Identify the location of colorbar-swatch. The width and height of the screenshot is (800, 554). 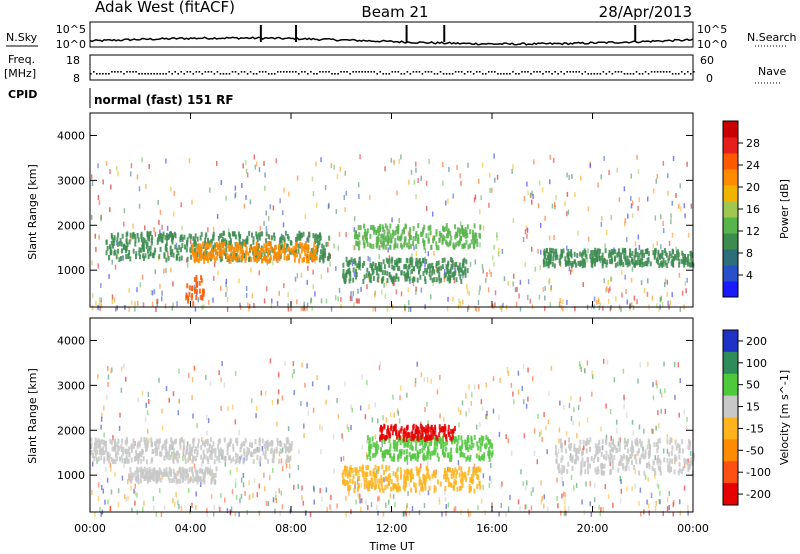
(730, 406).